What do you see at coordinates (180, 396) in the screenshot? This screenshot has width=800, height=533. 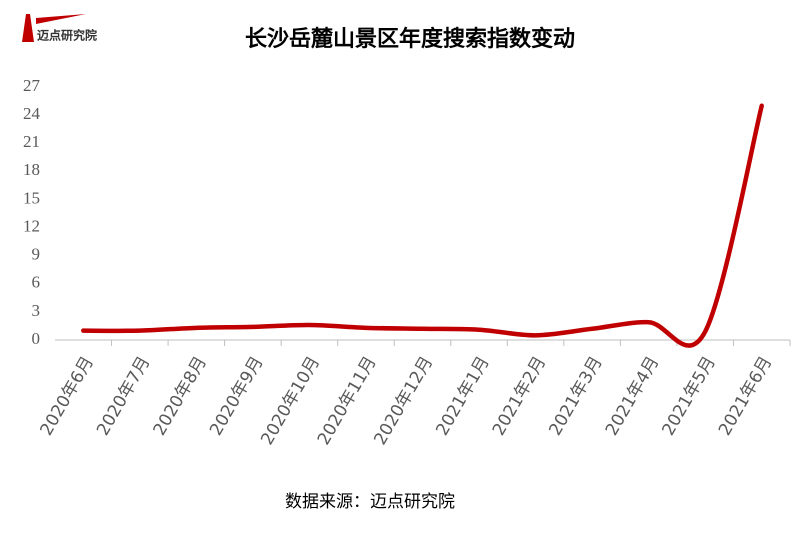 I see `x-tick-label: 2020年8月` at bounding box center [180, 396].